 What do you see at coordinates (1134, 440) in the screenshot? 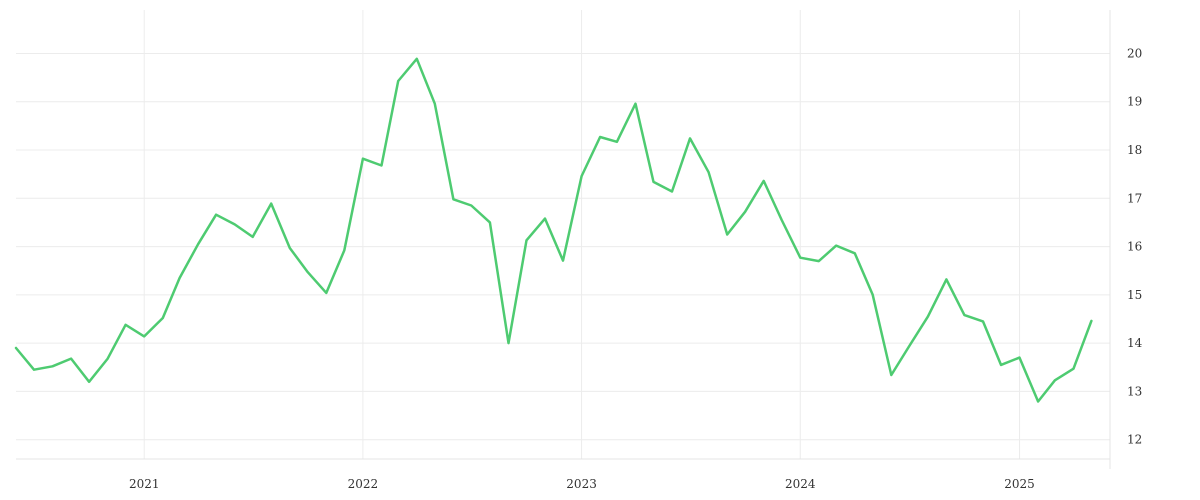
I see `y-tick-label: 12` at bounding box center [1134, 440].